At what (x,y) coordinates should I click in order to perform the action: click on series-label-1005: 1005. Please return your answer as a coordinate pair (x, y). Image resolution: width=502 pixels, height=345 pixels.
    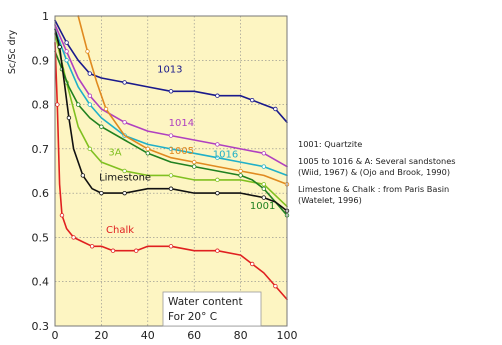
    Looking at the image, I should click on (181, 151).